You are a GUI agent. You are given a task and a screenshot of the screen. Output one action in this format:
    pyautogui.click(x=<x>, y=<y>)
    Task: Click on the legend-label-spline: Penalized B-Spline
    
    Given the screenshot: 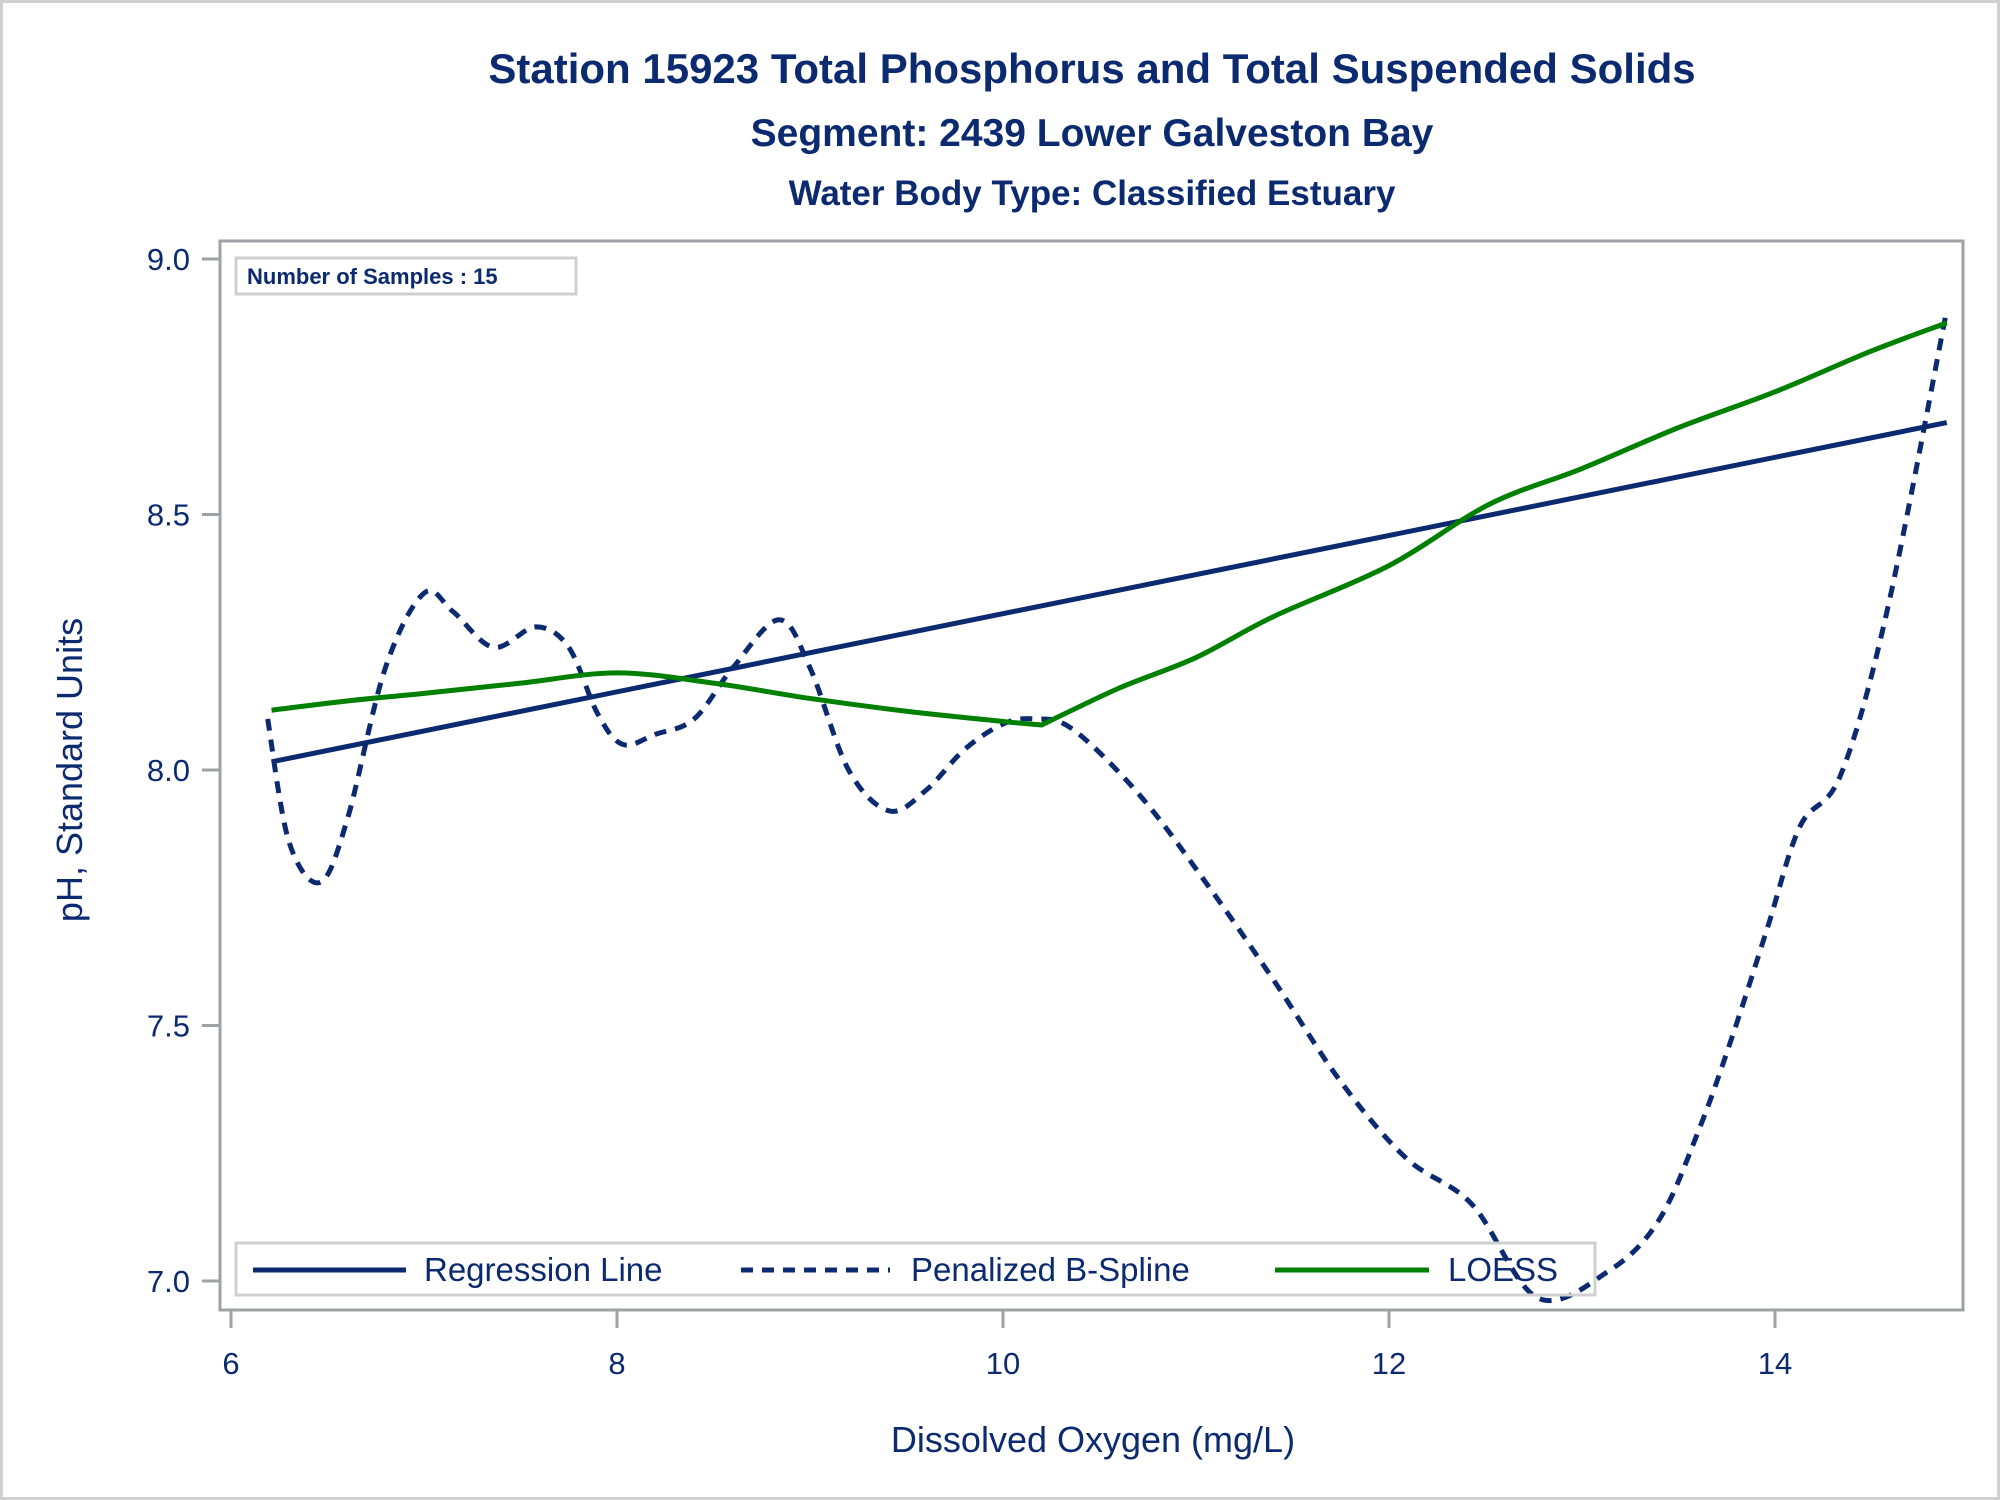 What is the action you would take?
    pyautogui.click(x=1050, y=1269)
    